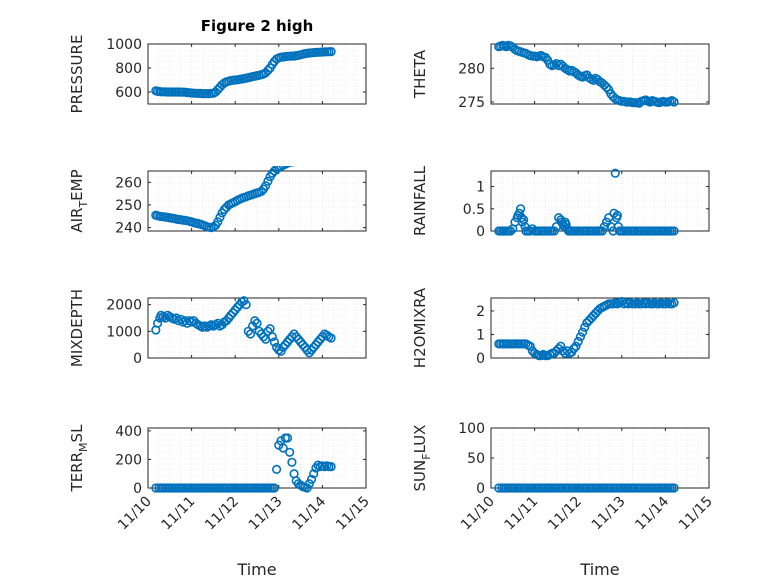 This screenshot has width=778, height=583. Describe the element at coordinates (476, 459) in the screenshot. I see `y-tick-label: 50` at that location.